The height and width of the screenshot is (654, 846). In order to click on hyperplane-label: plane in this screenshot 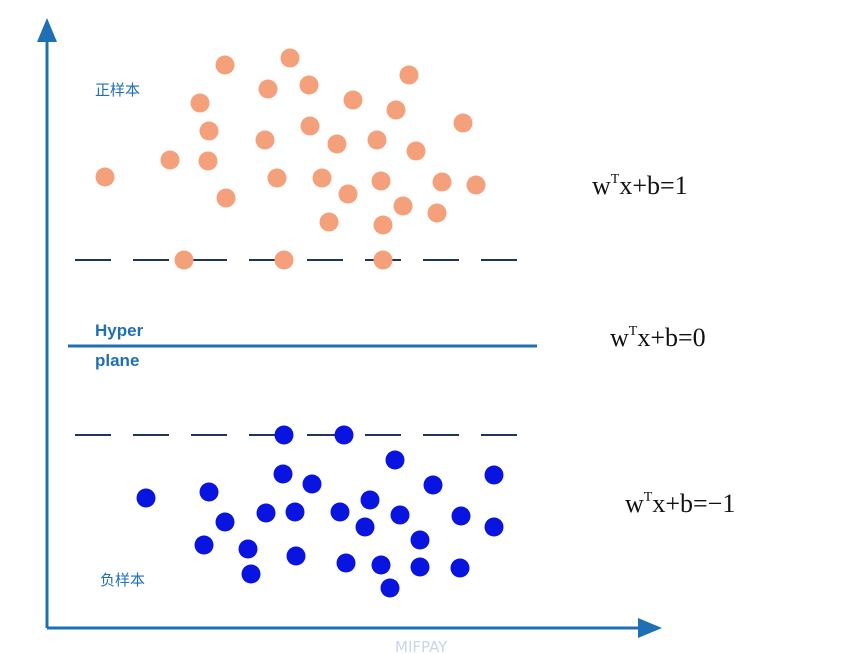, I will do `click(117, 360)`.